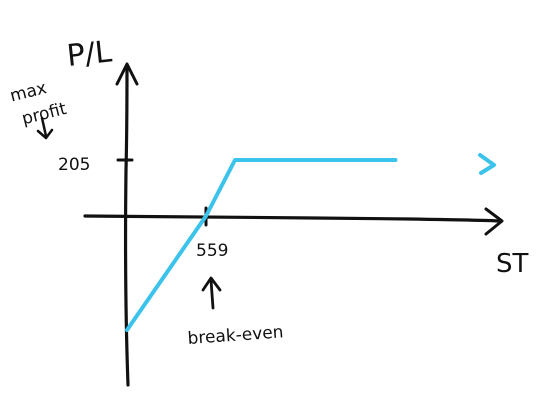 This screenshot has height=400, width=560. Describe the element at coordinates (487, 164) in the screenshot. I see `payoff-arrowhead` at that location.